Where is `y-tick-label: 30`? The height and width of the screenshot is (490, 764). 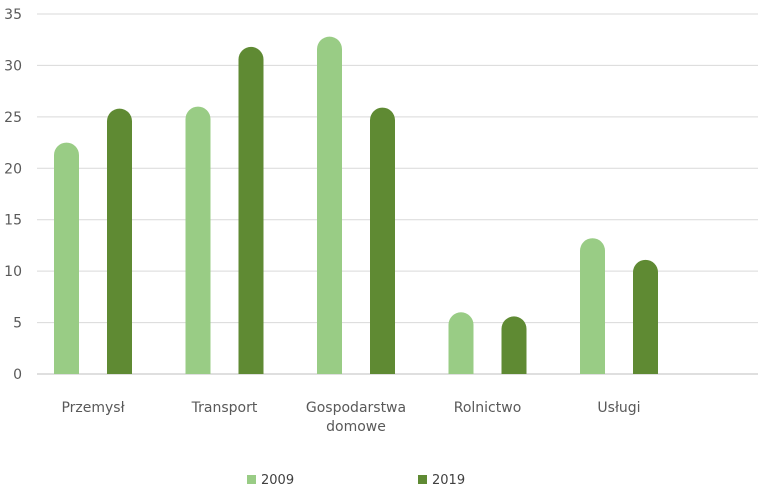 y-tick-label: 30 is located at coordinates (13, 66).